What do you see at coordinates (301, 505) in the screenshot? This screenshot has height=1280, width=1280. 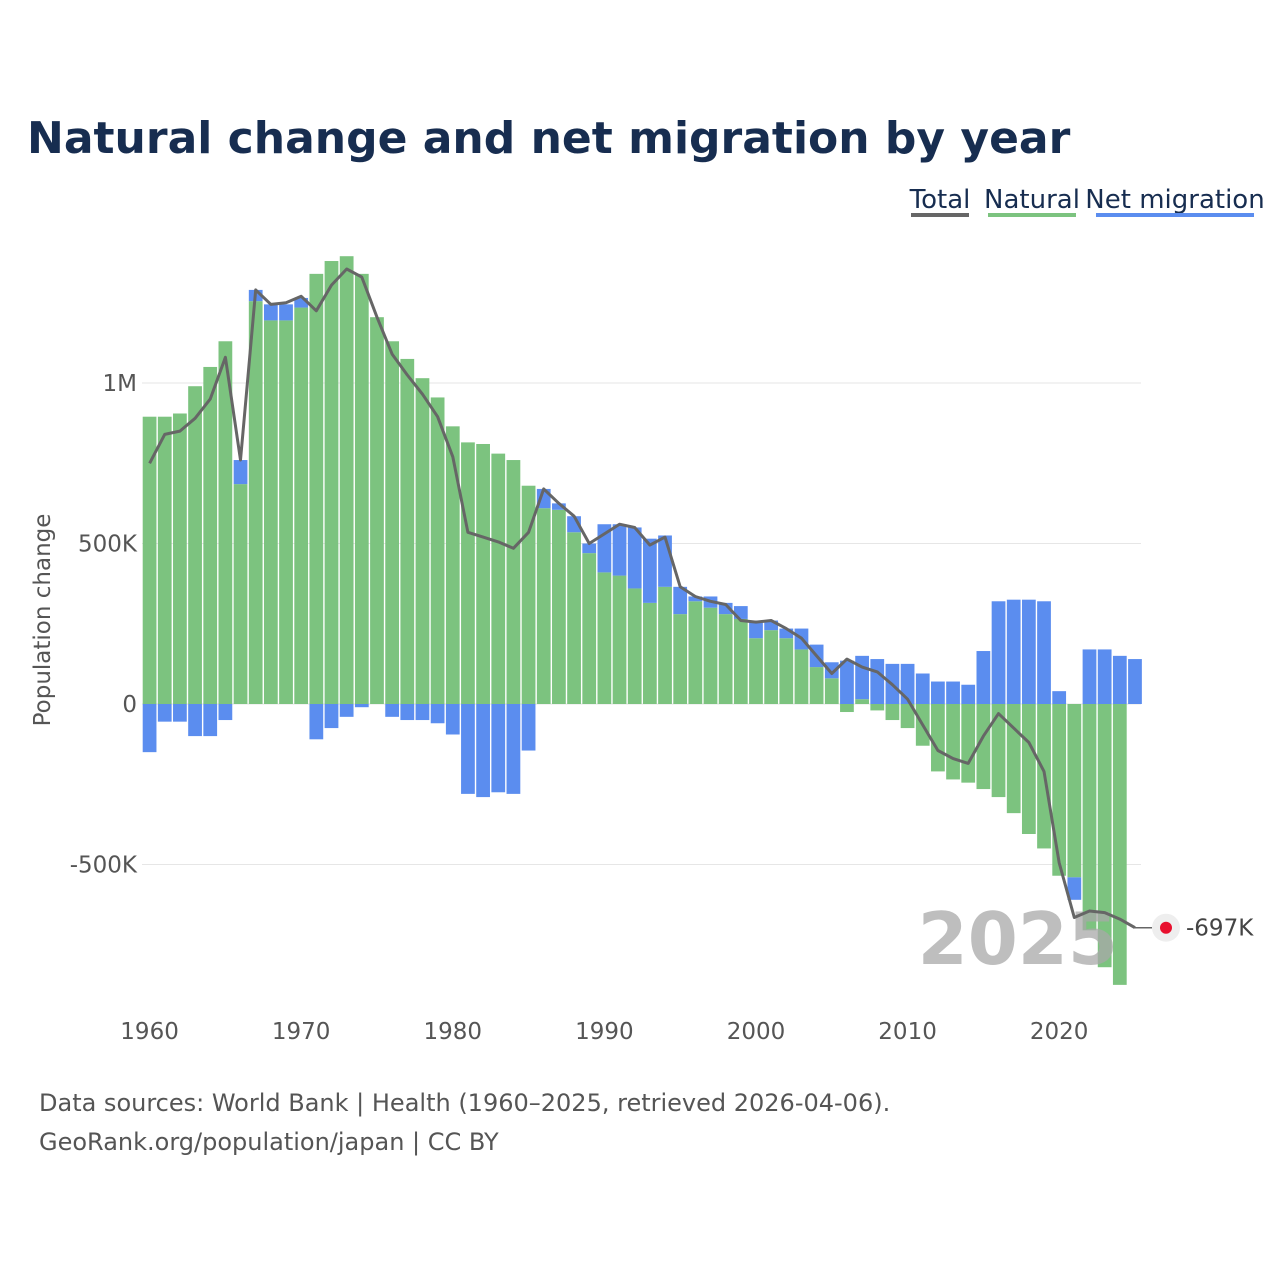 I see `natural-bar-1970` at bounding box center [301, 505].